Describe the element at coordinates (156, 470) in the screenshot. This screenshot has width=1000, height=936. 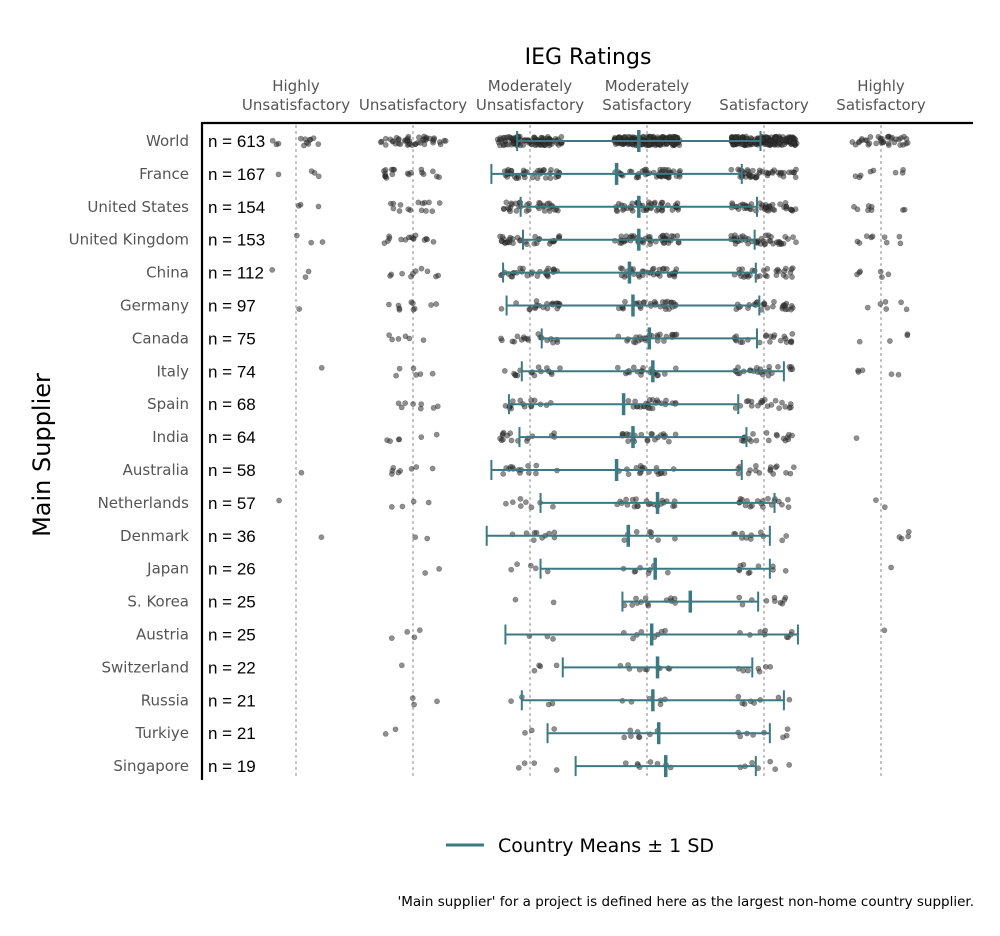
I see `country-label: Australia` at that location.